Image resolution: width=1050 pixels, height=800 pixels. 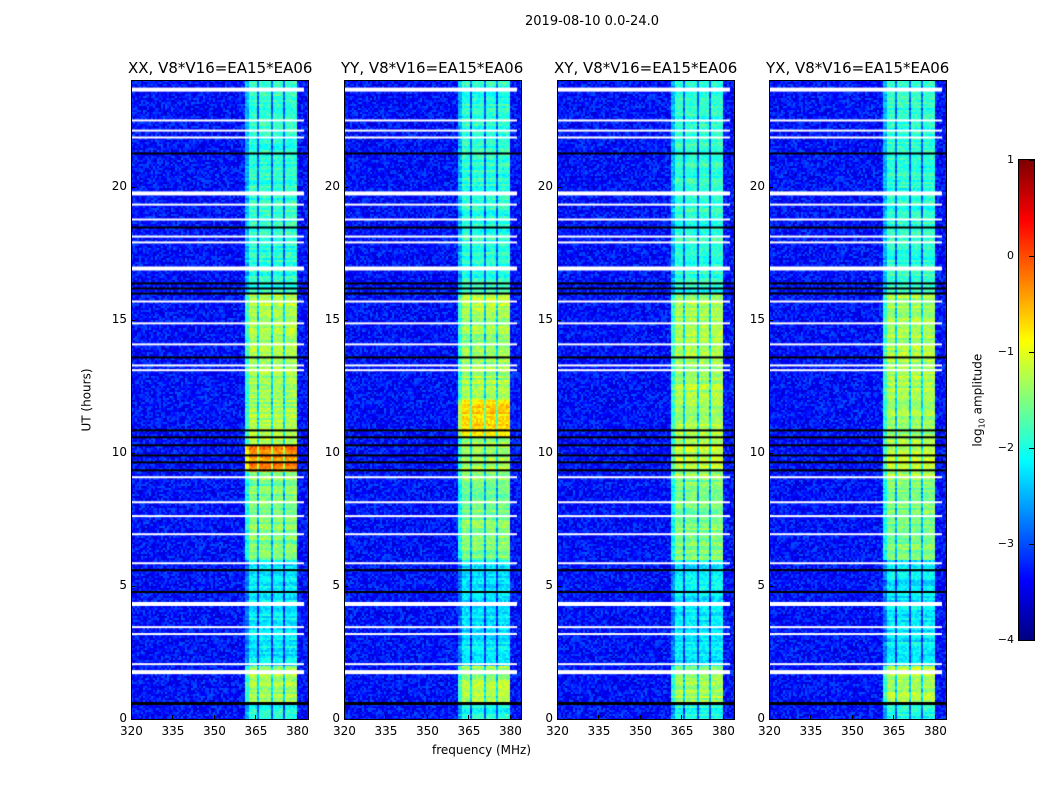 I want to click on colorbar-label-rest: amplitude, so click(x=977, y=386).